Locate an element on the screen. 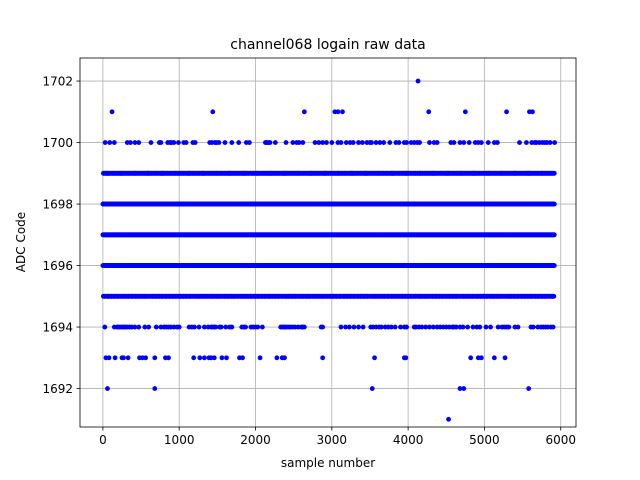 This screenshot has height=480, width=640. x-tick-label: 4000 is located at coordinates (408, 440).